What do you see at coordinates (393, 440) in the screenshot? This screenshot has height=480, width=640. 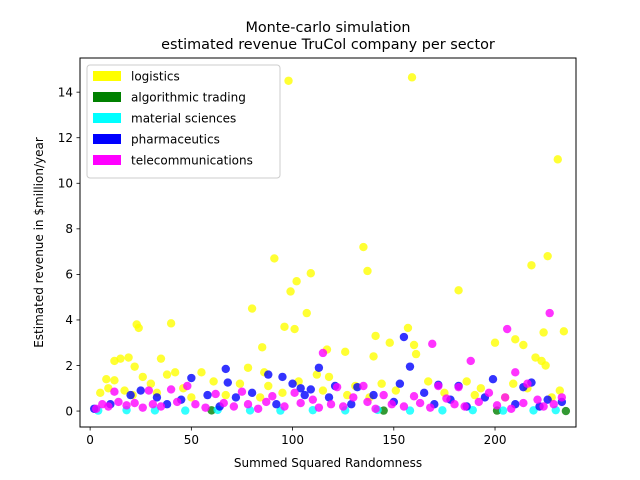 I see `x-tick-label: 150` at bounding box center [393, 440].